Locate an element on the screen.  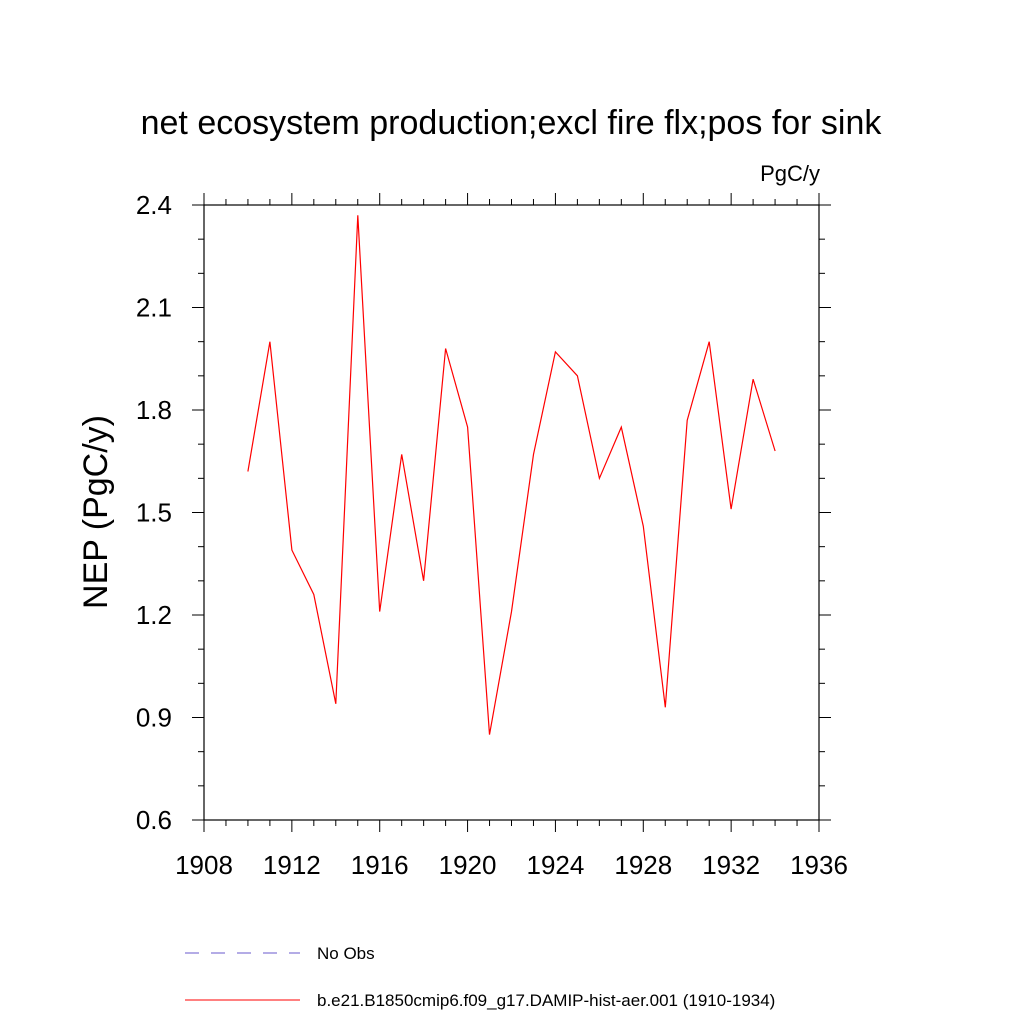
x-tick-label: 1932 is located at coordinates (731, 865).